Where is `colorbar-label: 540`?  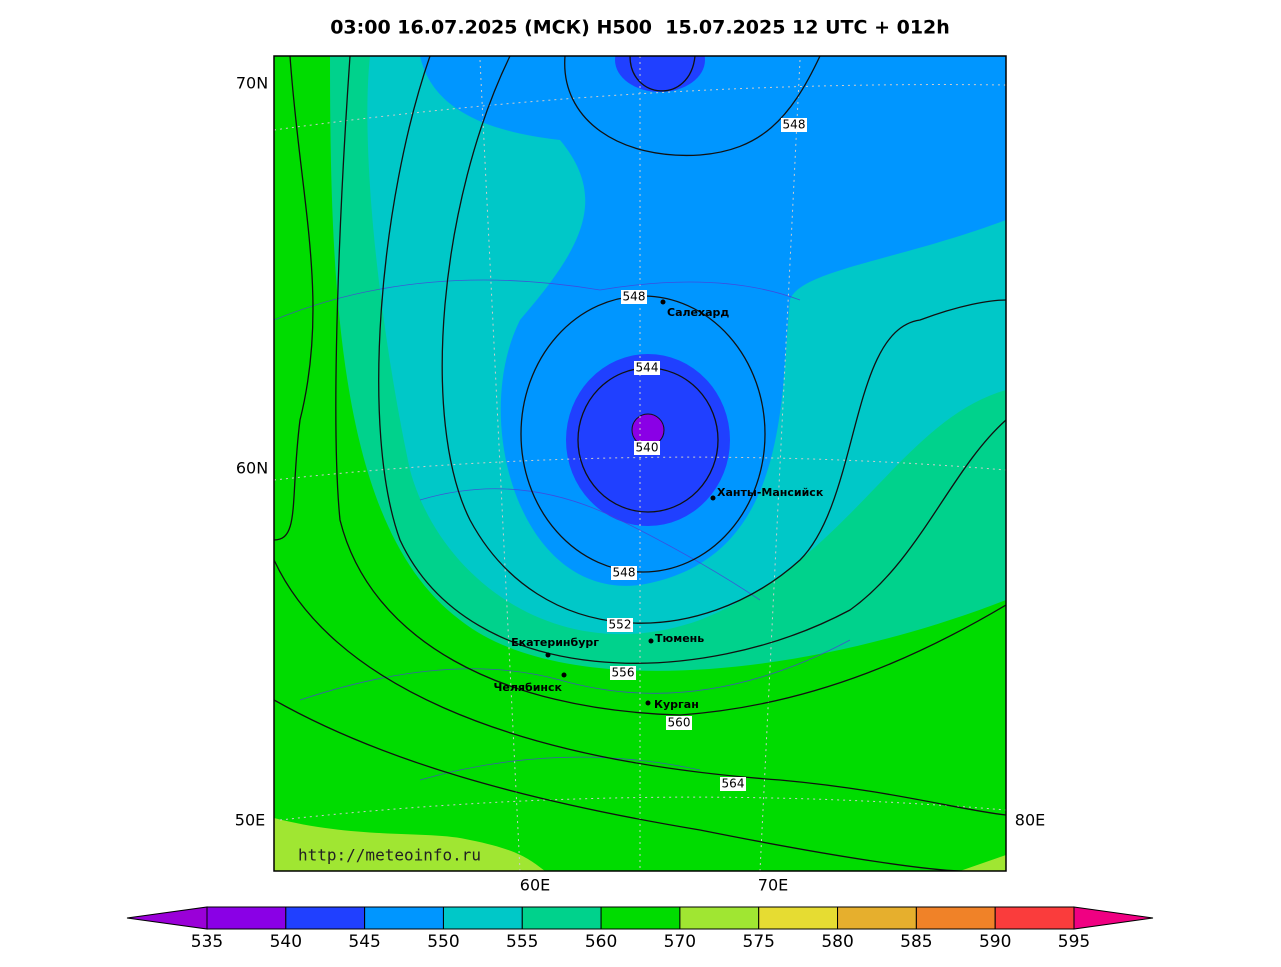 colorbar-label: 540 is located at coordinates (286, 942).